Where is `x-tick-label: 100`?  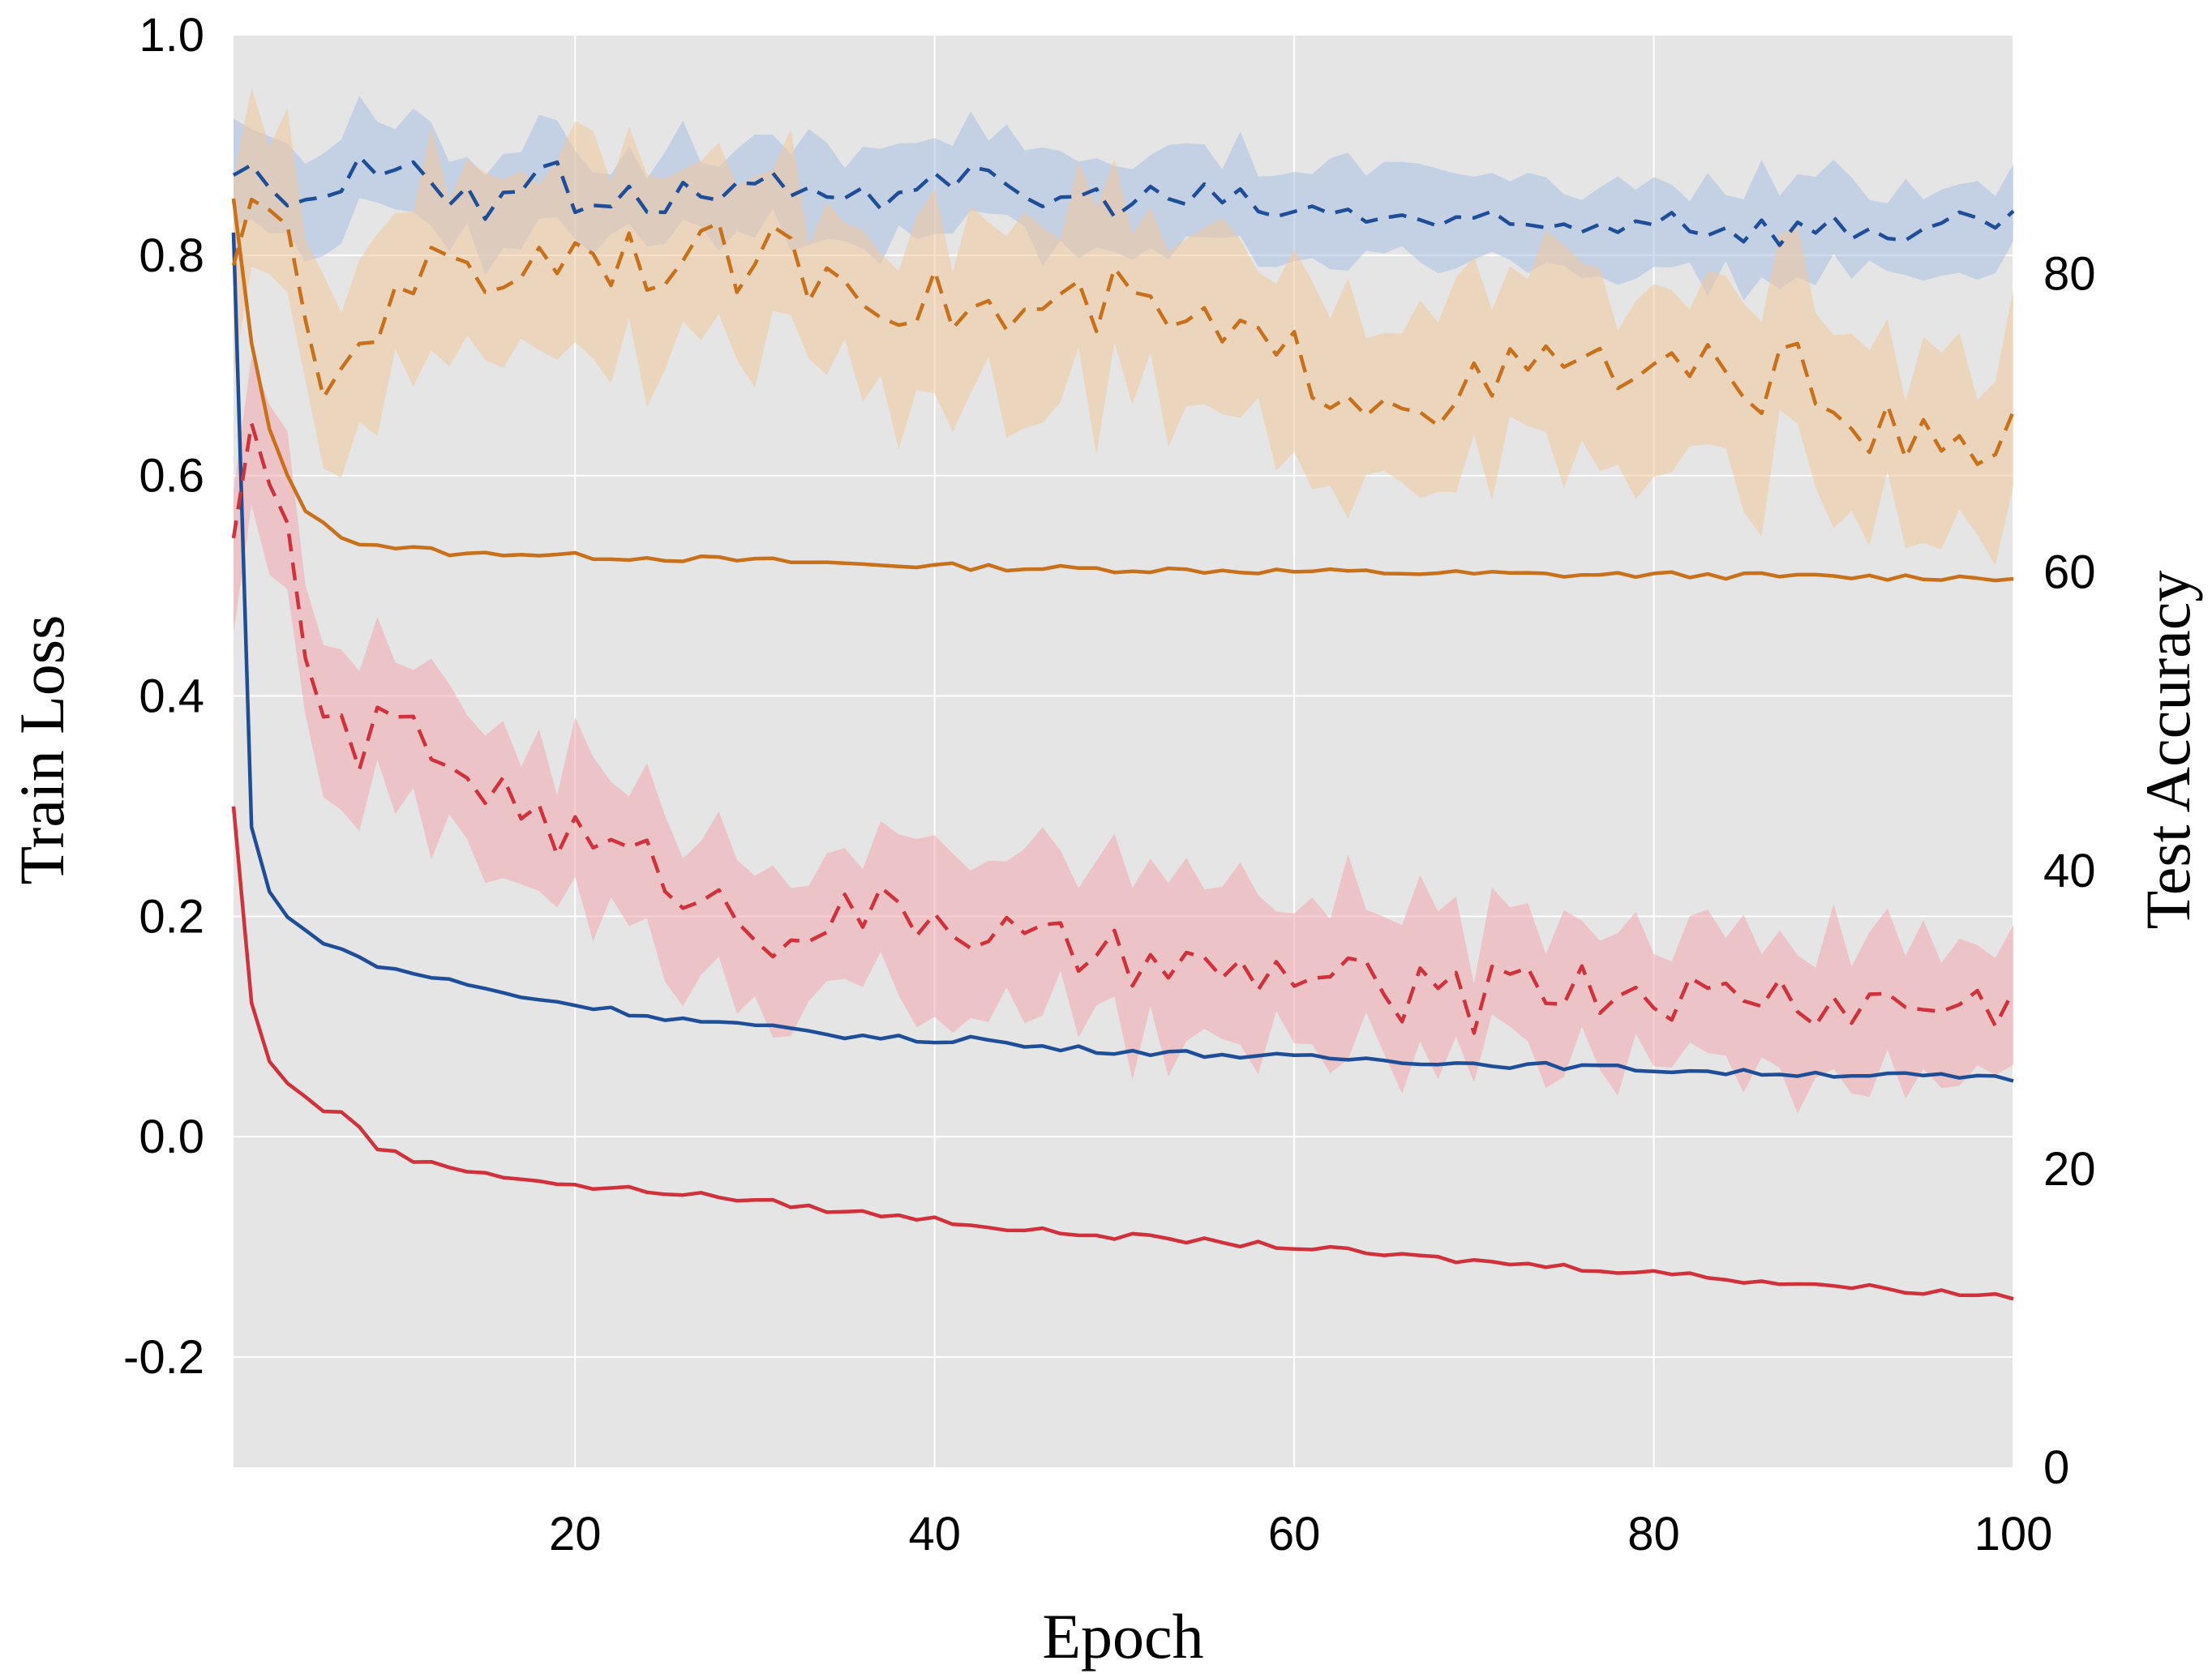 x-tick-label: 100 is located at coordinates (2013, 1534).